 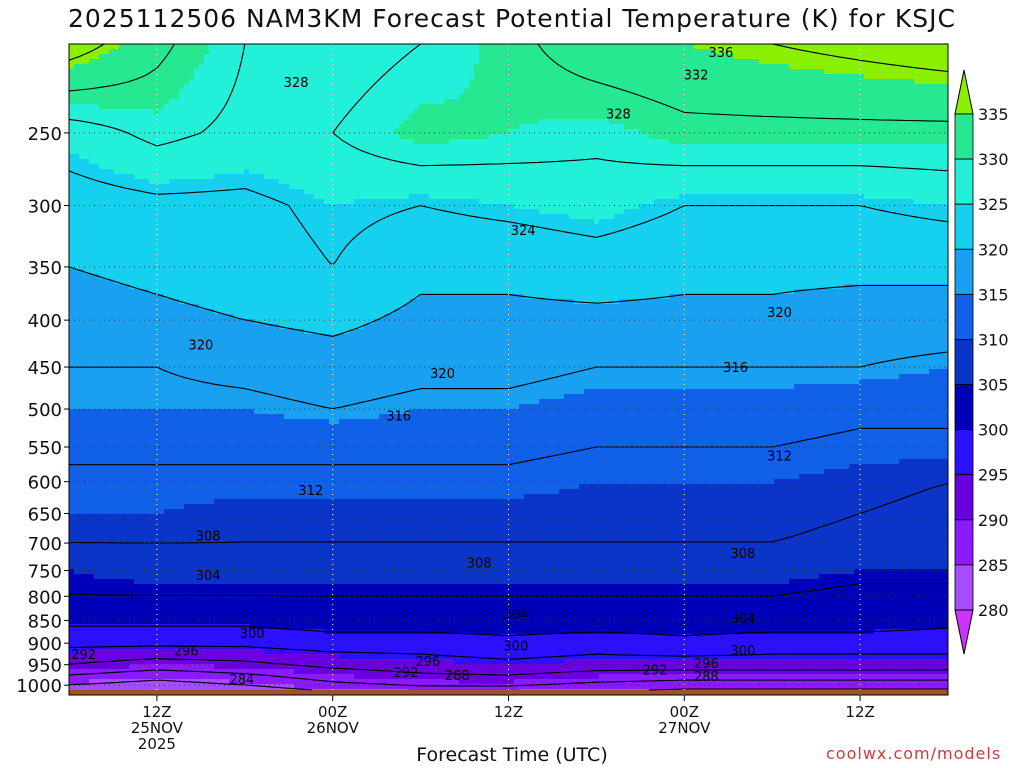 I want to click on y-tick-label: 700, so click(x=45, y=544).